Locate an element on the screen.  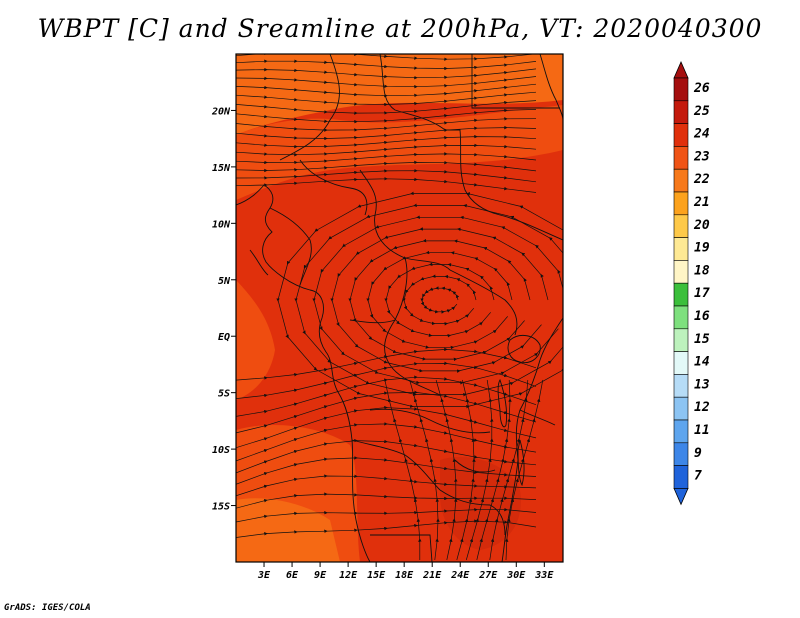
lon-tick-label: 12E is located at coordinates (348, 575).